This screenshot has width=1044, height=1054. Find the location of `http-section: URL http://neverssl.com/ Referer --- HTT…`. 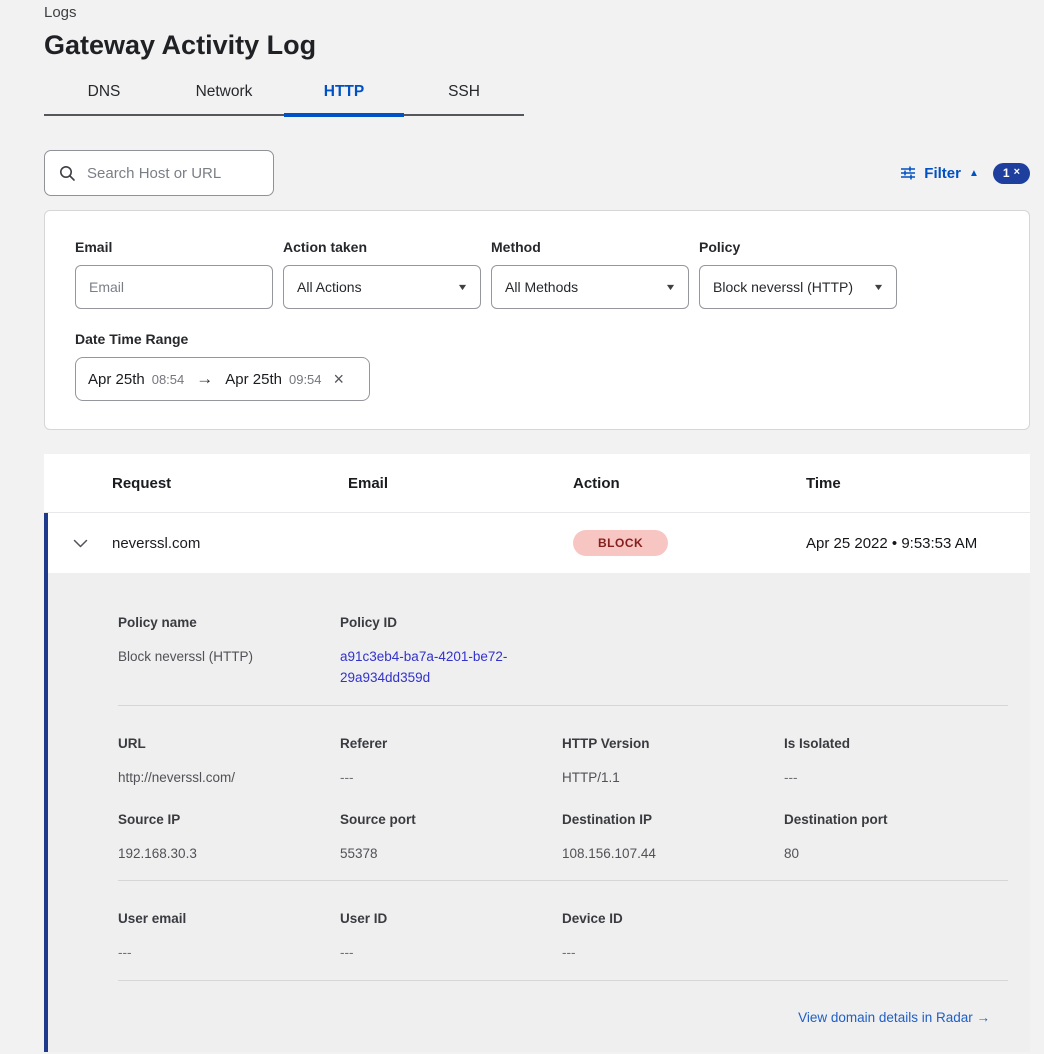

http-section: URL http://neverssl.com/ Referer --- HTT… is located at coordinates (563, 799).